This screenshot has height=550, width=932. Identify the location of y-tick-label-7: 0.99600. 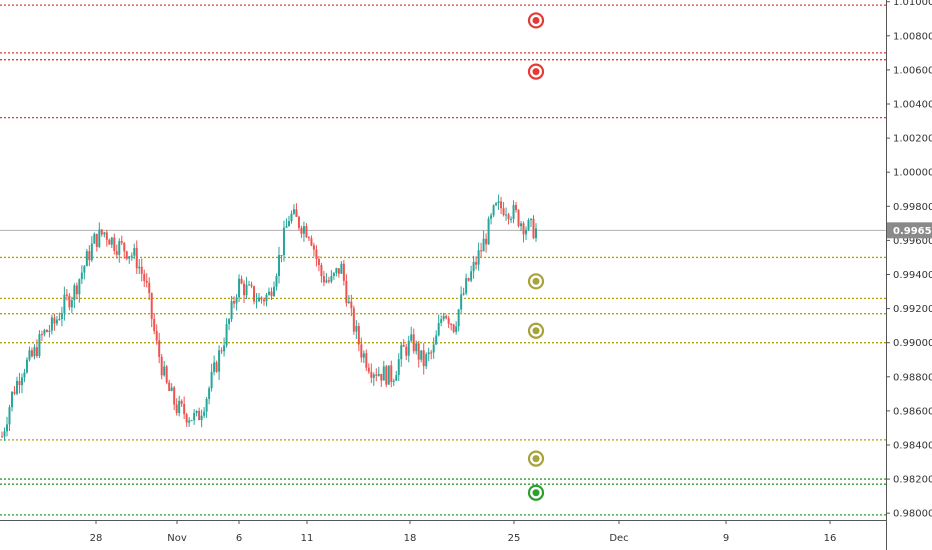
(912, 241).